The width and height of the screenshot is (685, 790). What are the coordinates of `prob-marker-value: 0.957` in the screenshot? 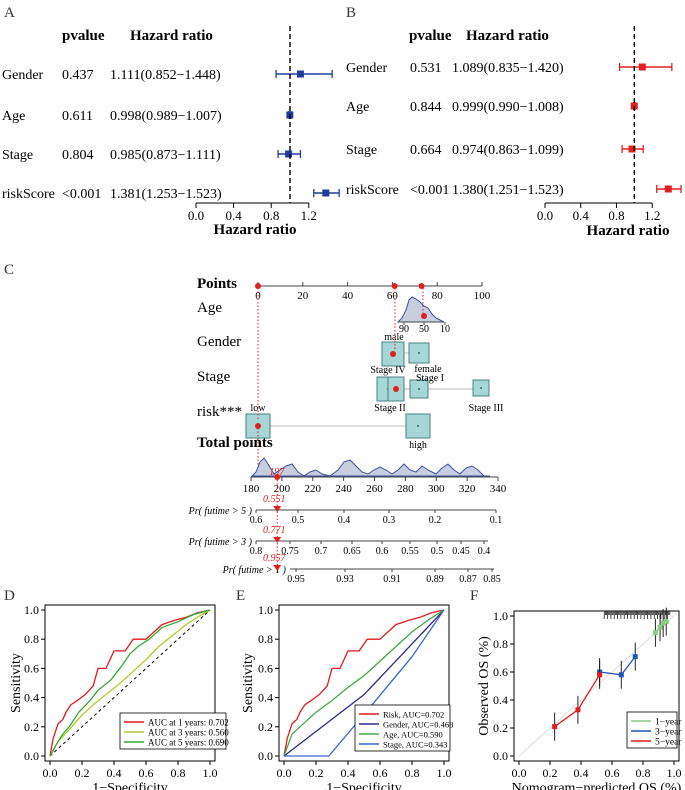 It's located at (275, 558).